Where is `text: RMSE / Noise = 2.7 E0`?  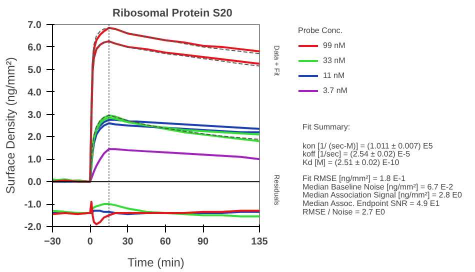 text: RMSE / Noise = 2.7 E0 is located at coordinates (344, 211).